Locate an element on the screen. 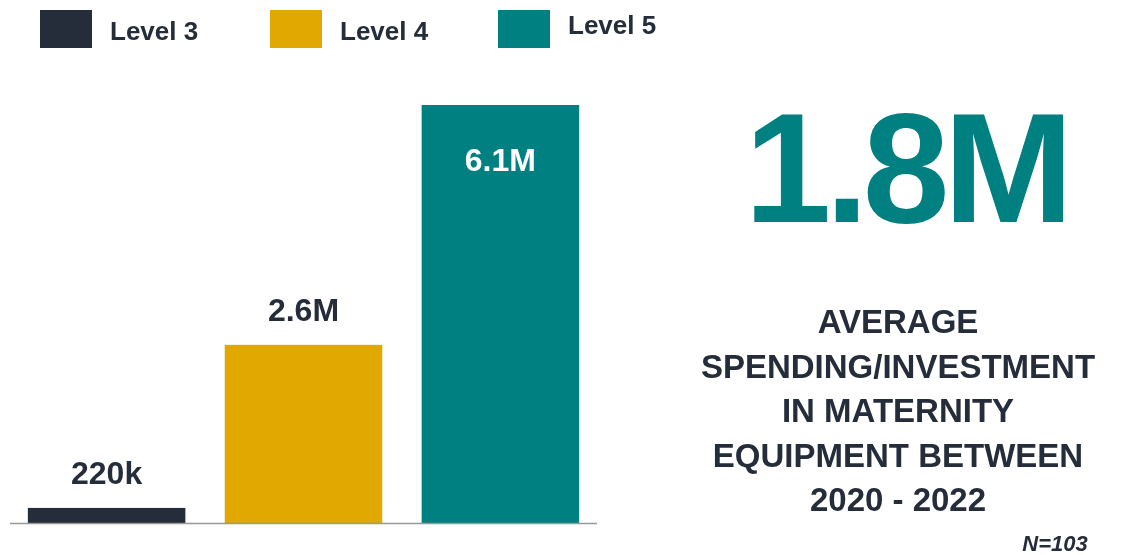 This screenshot has height=555, width=1130. x-tick-label: Level 4 is located at coordinates (384, 31).